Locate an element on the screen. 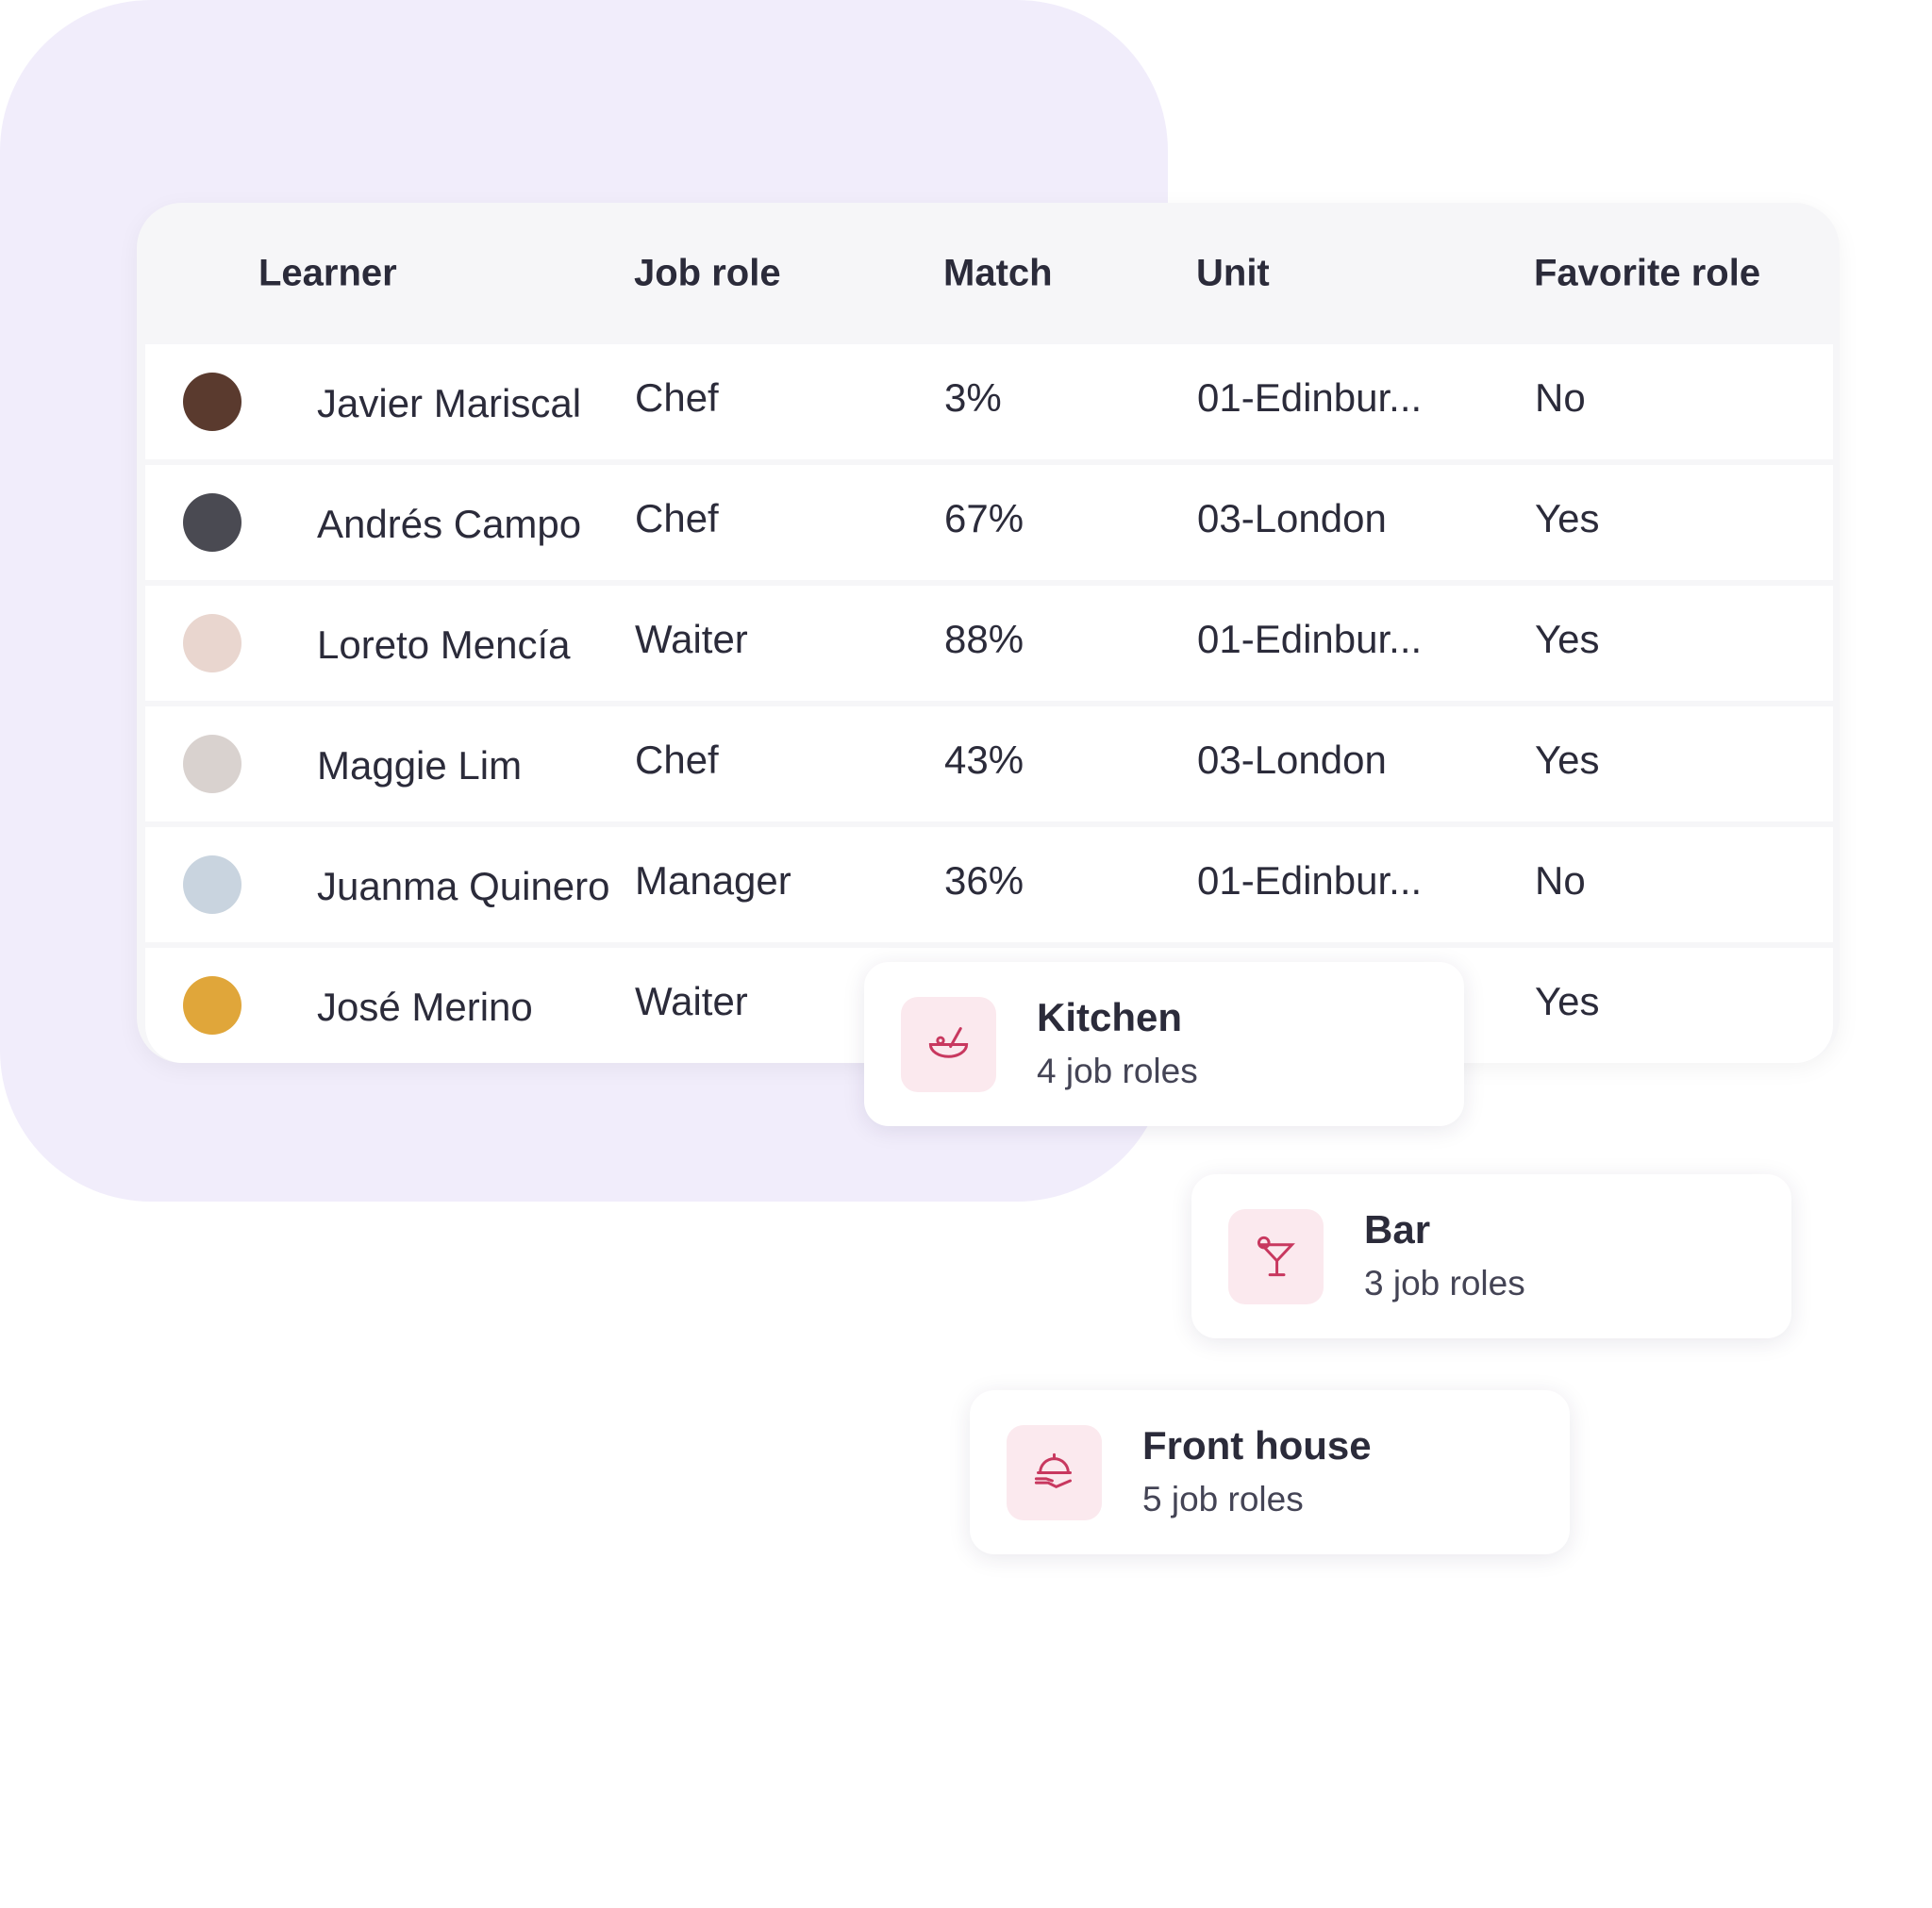 This screenshot has height=1908, width=1932. bar-card: Bar 3 job roles is located at coordinates (1491, 1256).